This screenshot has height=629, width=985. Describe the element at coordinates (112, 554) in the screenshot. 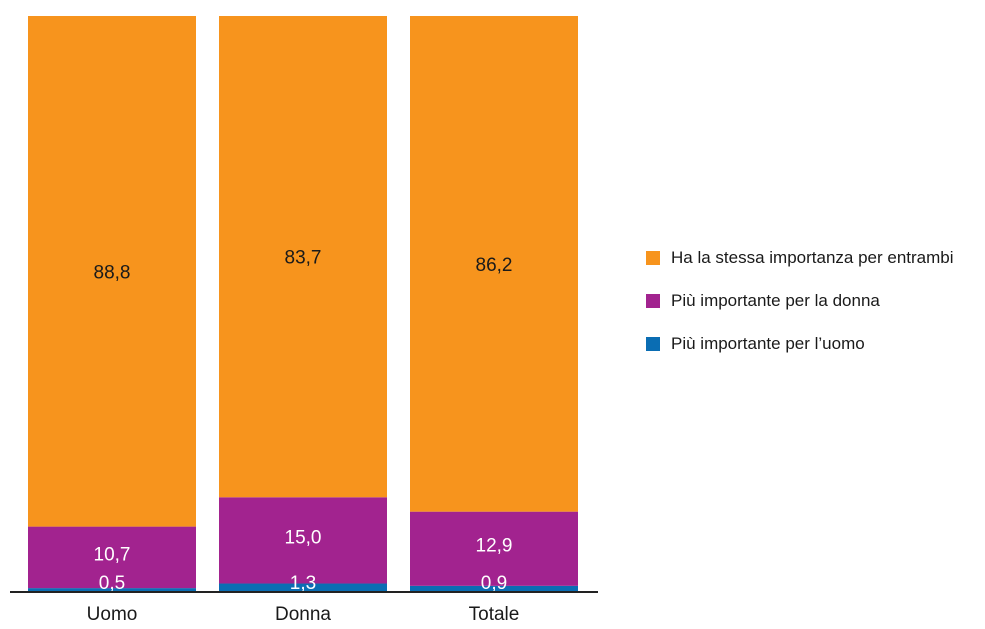

I see `value-label-uomo-s1: 10,7` at that location.